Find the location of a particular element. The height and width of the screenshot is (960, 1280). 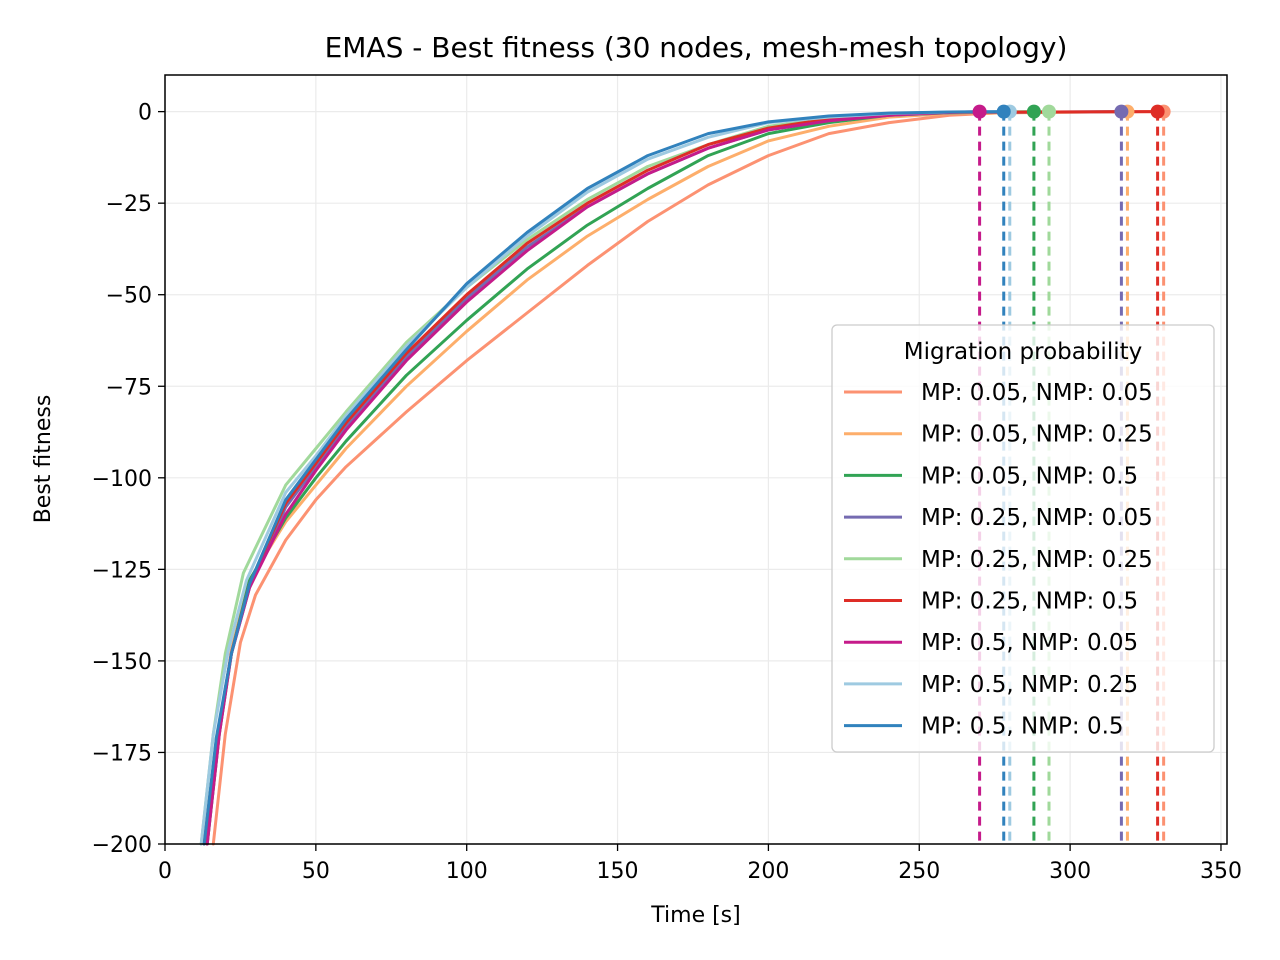

x-tick-label: 100 is located at coordinates (467, 871).